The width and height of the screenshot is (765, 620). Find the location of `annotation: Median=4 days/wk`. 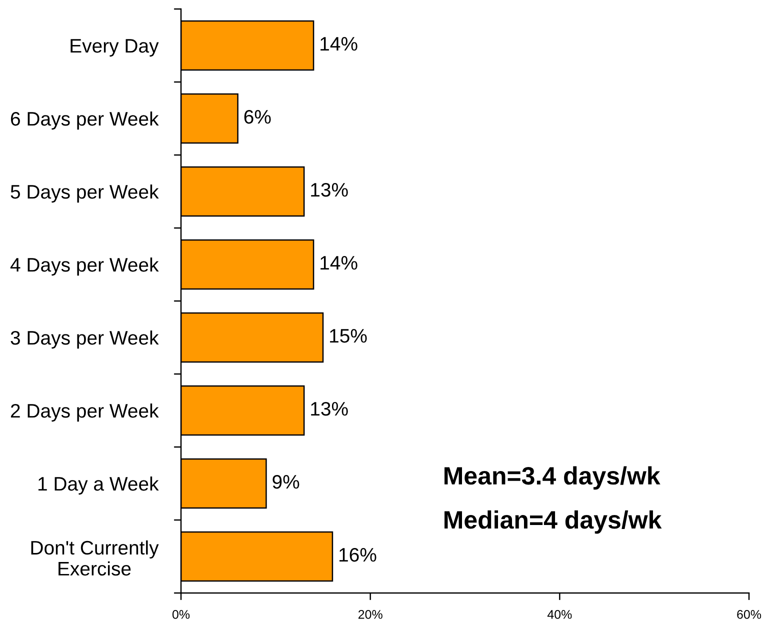

annotation: Median=4 days/wk is located at coordinates (553, 522).